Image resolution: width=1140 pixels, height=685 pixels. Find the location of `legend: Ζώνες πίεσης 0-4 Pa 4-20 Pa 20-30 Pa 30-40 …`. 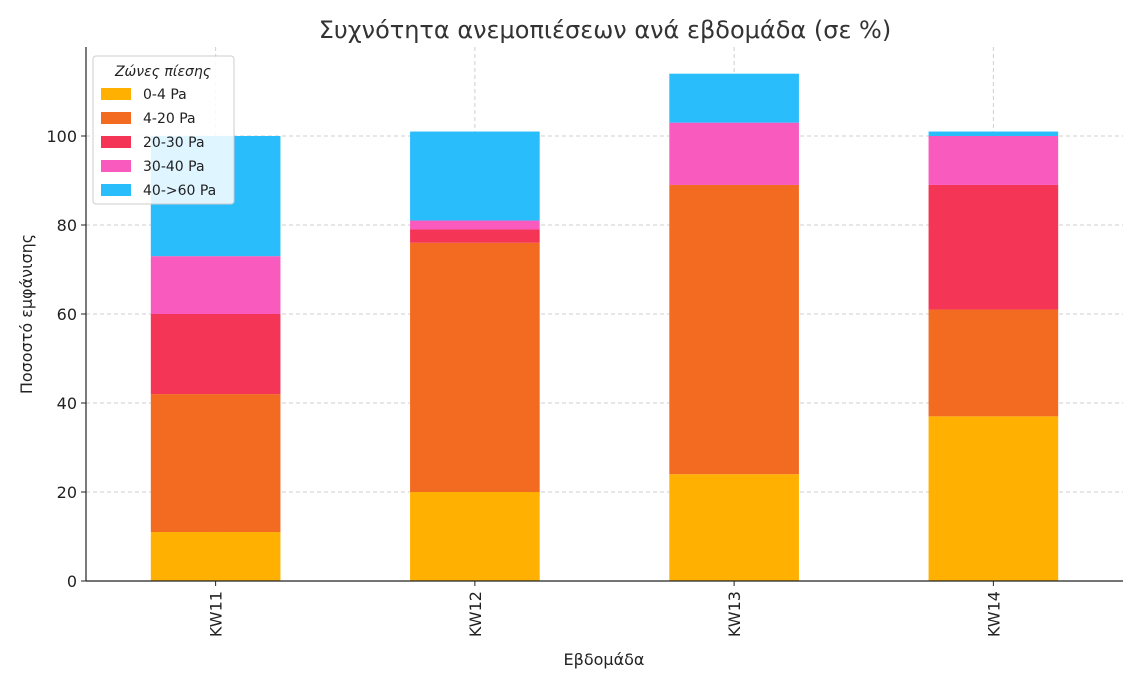

legend: Ζώνες πίεσης 0-4 Pa 4-20 Pa 20-30 Pa 30-40 … is located at coordinates (163, 130).